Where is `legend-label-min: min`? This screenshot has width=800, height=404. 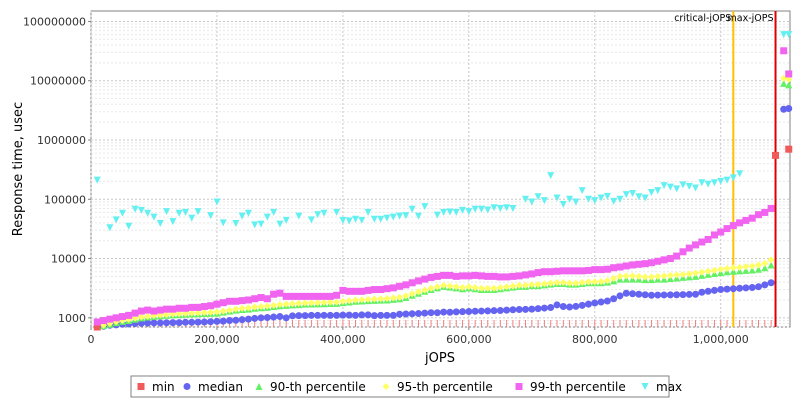
legend-label-min: min is located at coordinates (163, 387).